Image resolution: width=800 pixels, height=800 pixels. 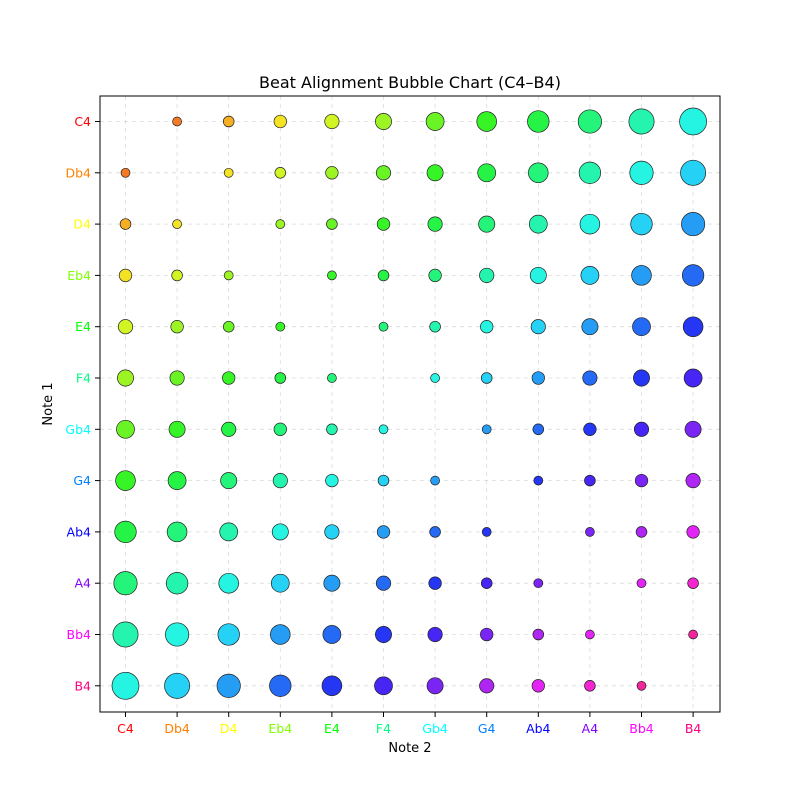 I want to click on bubble-F4-G4, so click(x=486, y=378).